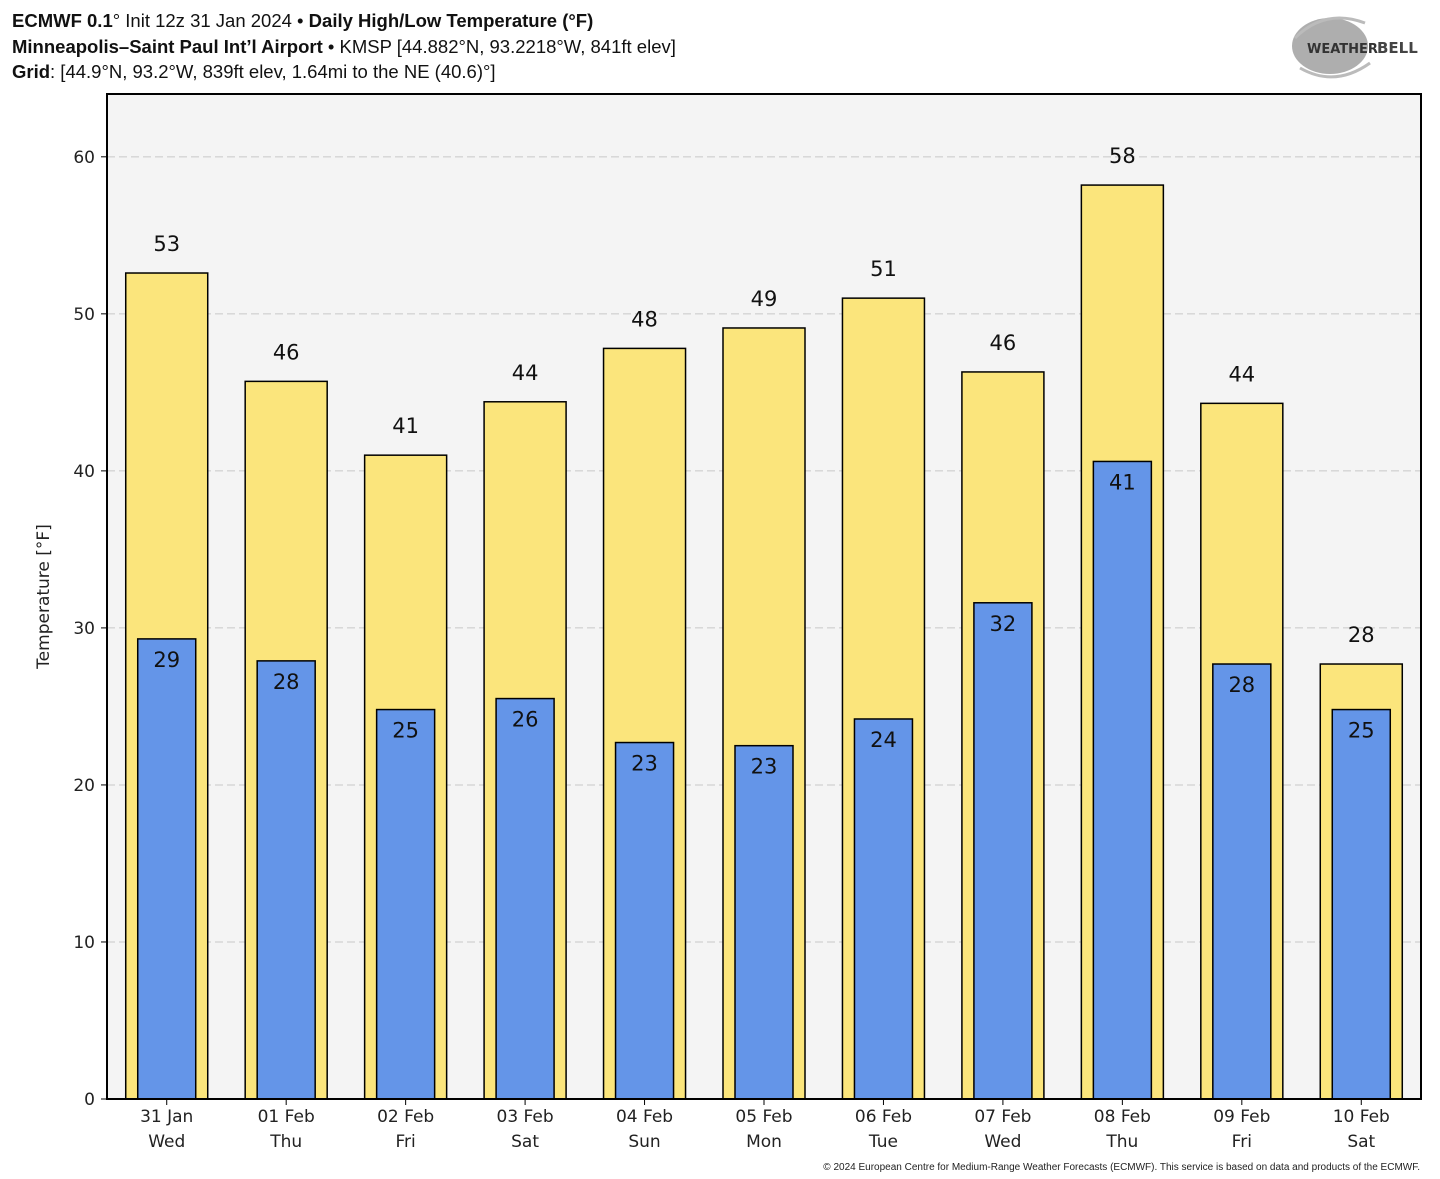 This screenshot has width=1440, height=1179. What do you see at coordinates (1122, 1117) in the screenshot?
I see `x-tick-date: 08 Feb` at bounding box center [1122, 1117].